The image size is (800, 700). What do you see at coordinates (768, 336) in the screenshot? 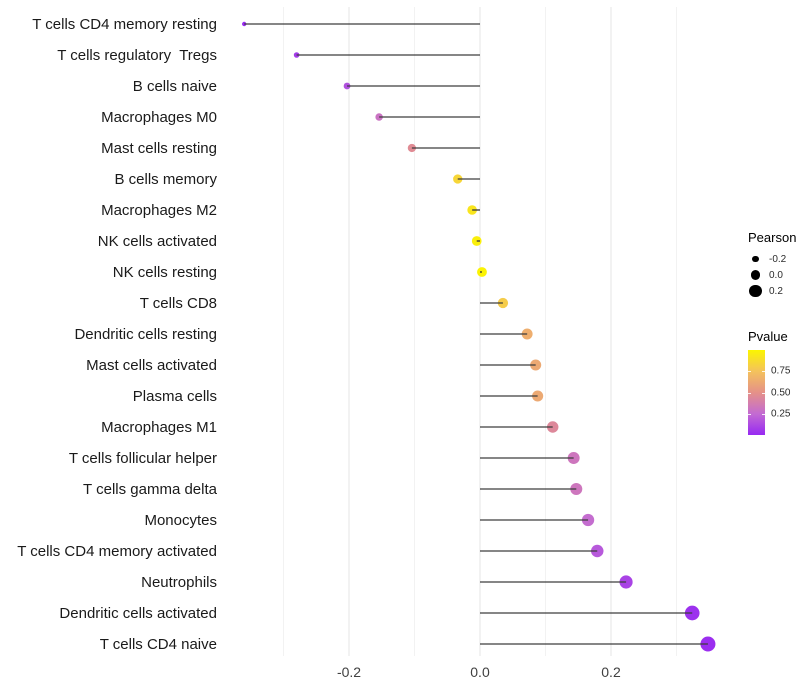
I see `legend-pvalue-title: Pvalue` at bounding box center [768, 336].